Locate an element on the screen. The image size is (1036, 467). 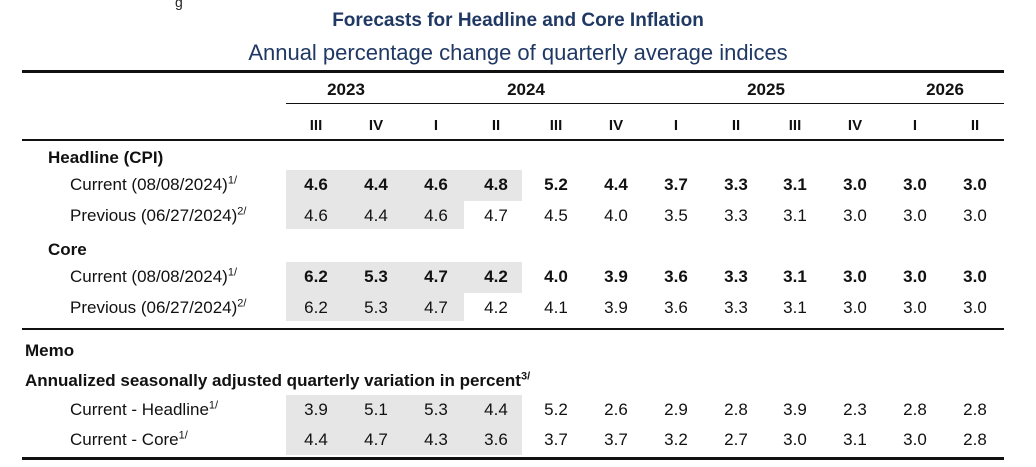
shade-core-previous is located at coordinates (375, 307).